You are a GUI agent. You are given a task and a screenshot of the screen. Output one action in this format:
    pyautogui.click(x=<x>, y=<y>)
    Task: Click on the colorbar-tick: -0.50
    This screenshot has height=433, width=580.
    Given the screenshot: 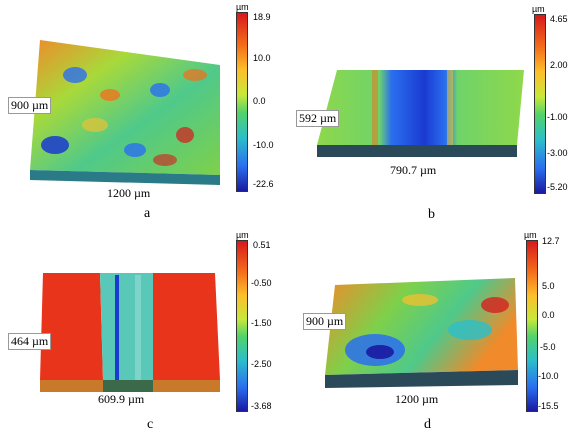 What is the action you would take?
    pyautogui.click(x=261, y=283)
    